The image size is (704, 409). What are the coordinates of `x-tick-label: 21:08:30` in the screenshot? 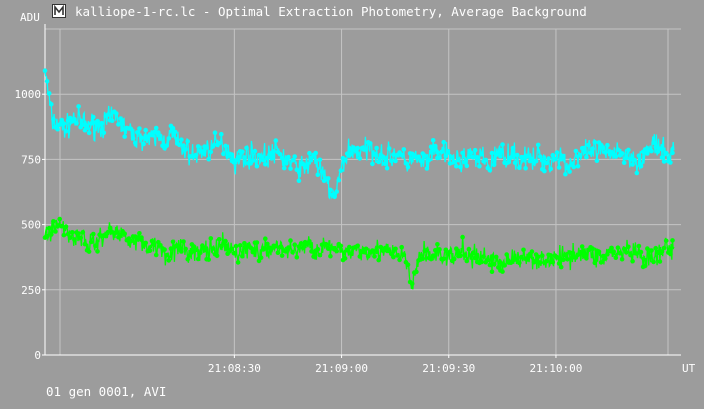 It's located at (234, 368).